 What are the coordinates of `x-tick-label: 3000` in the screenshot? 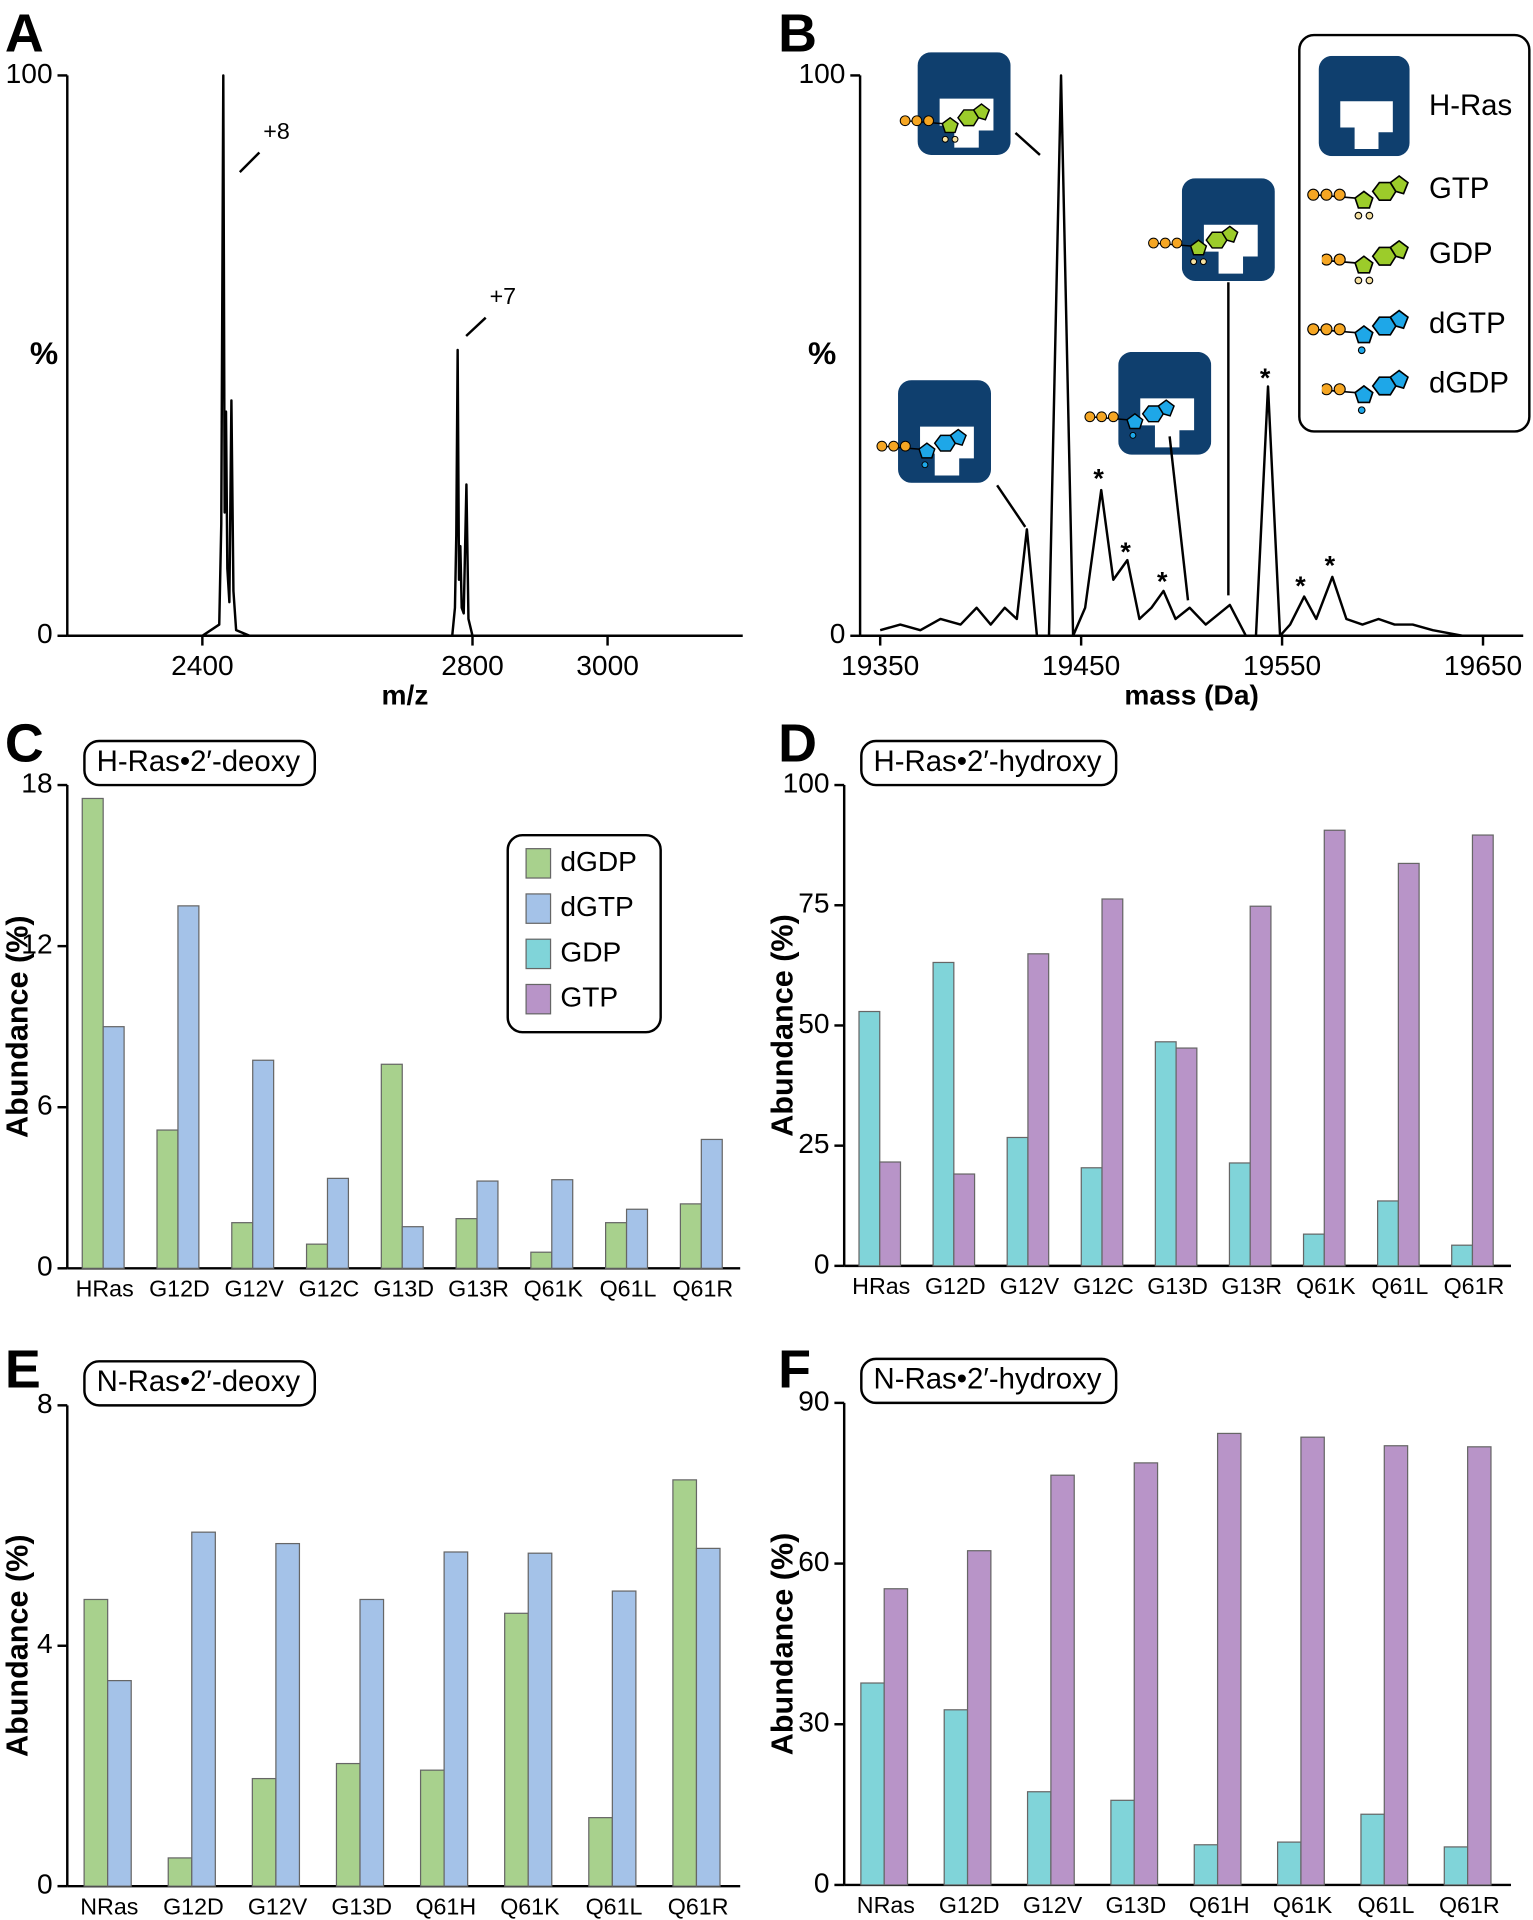 It's located at (607, 665).